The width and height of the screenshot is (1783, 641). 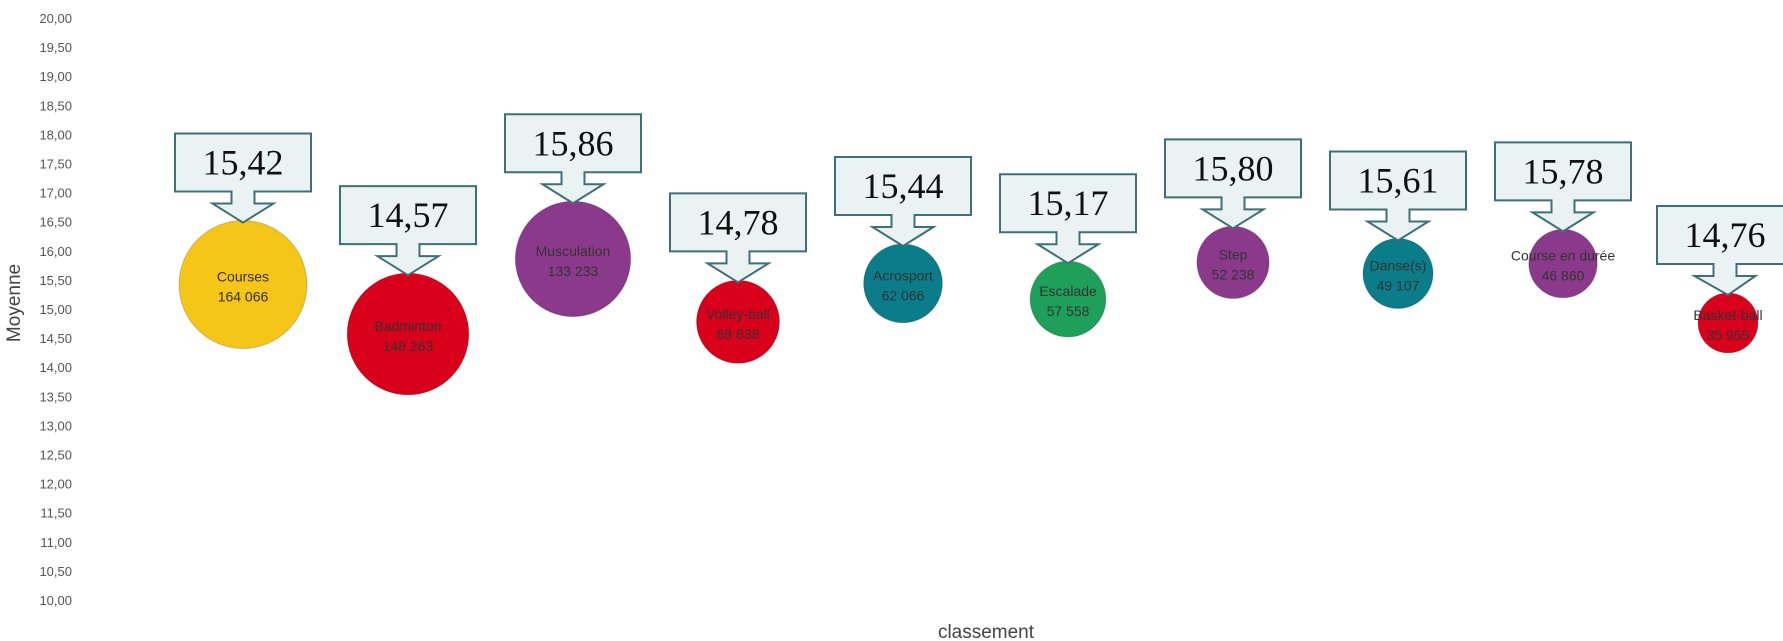 What do you see at coordinates (573, 271) in the screenshot?
I see `bubble-size-label: 133 233` at bounding box center [573, 271].